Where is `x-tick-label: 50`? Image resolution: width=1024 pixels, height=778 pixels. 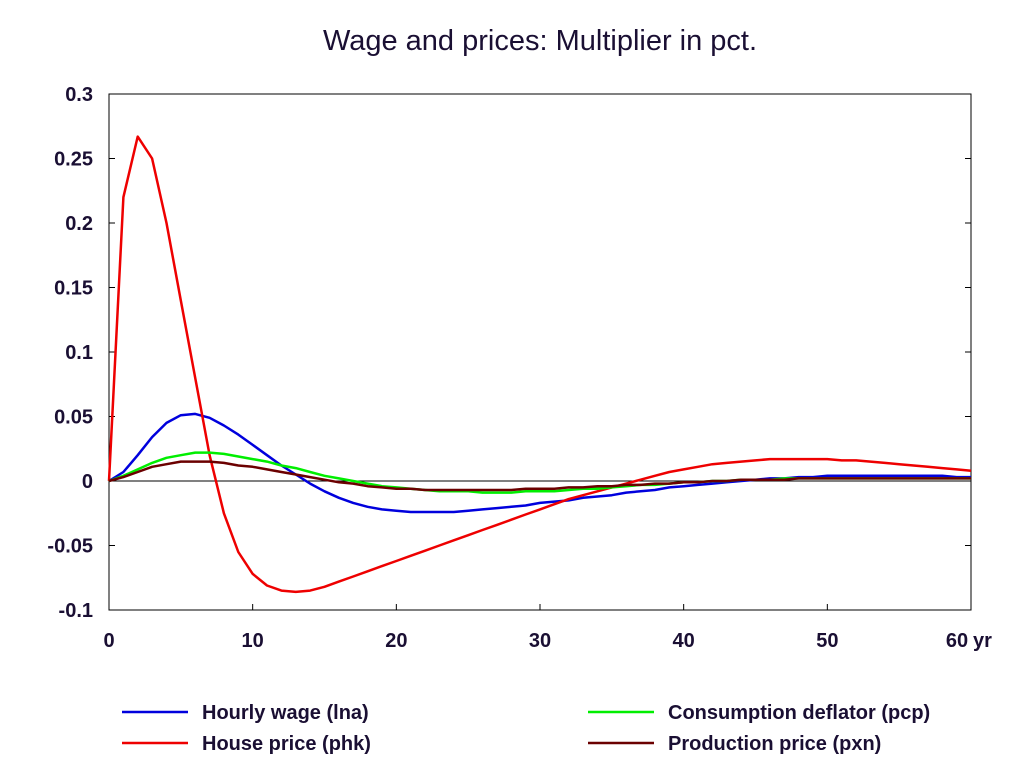
x-tick-label: 50 is located at coordinates (827, 641).